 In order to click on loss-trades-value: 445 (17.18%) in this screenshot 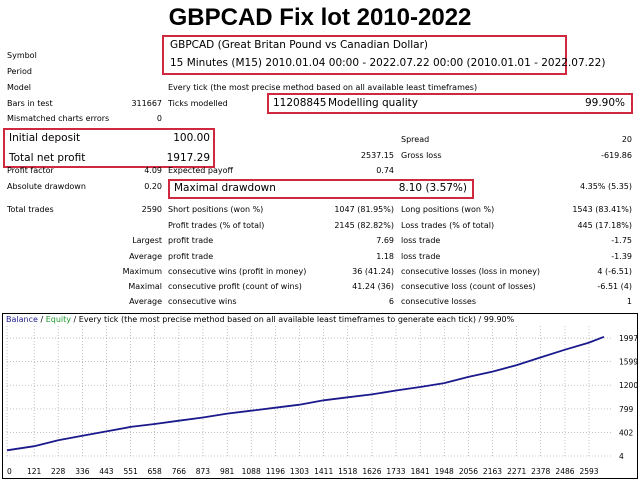, I will do `click(604, 225)`.